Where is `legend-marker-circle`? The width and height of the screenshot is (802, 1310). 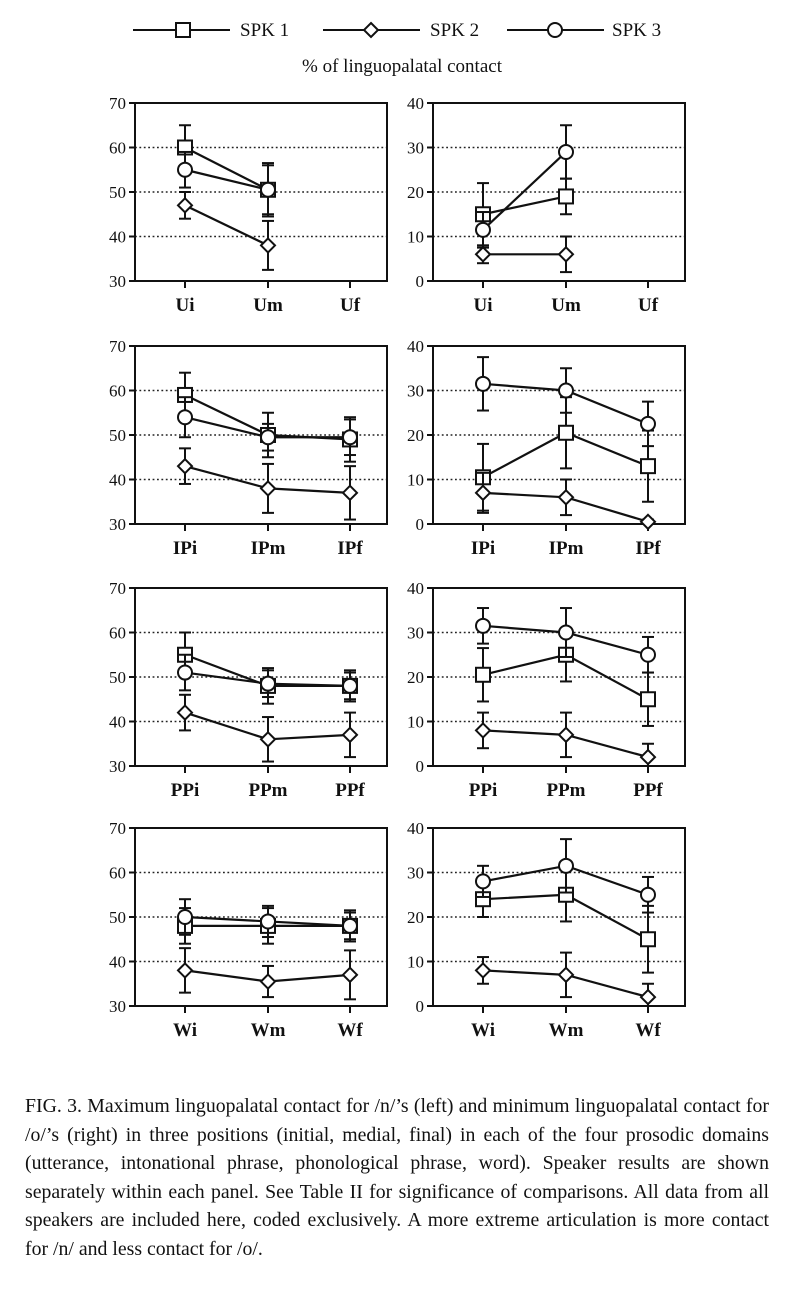
legend-marker-circle is located at coordinates (555, 30).